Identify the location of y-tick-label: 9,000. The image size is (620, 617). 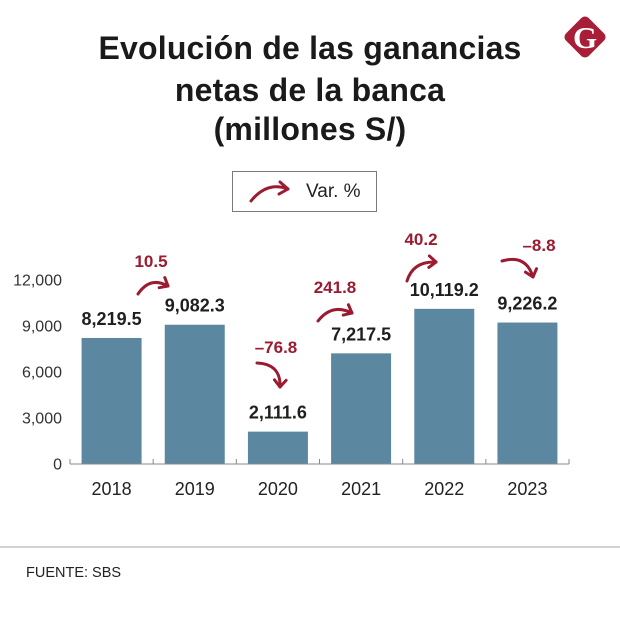
(42, 327).